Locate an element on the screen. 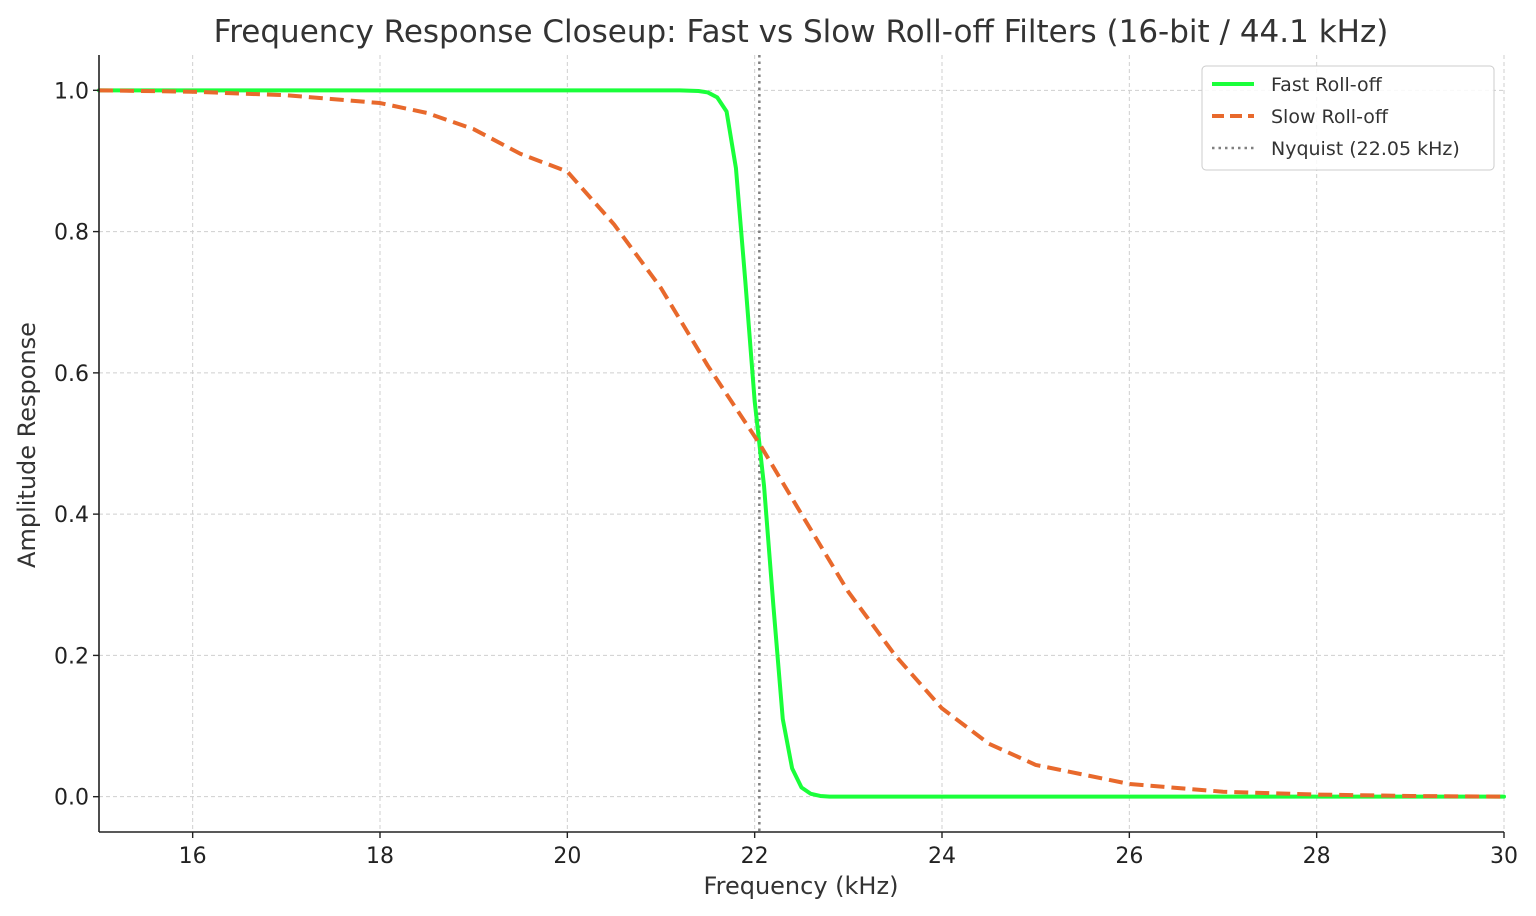 This screenshot has width=1536, height=916. y-tick-label: 0.4 is located at coordinates (71, 515).